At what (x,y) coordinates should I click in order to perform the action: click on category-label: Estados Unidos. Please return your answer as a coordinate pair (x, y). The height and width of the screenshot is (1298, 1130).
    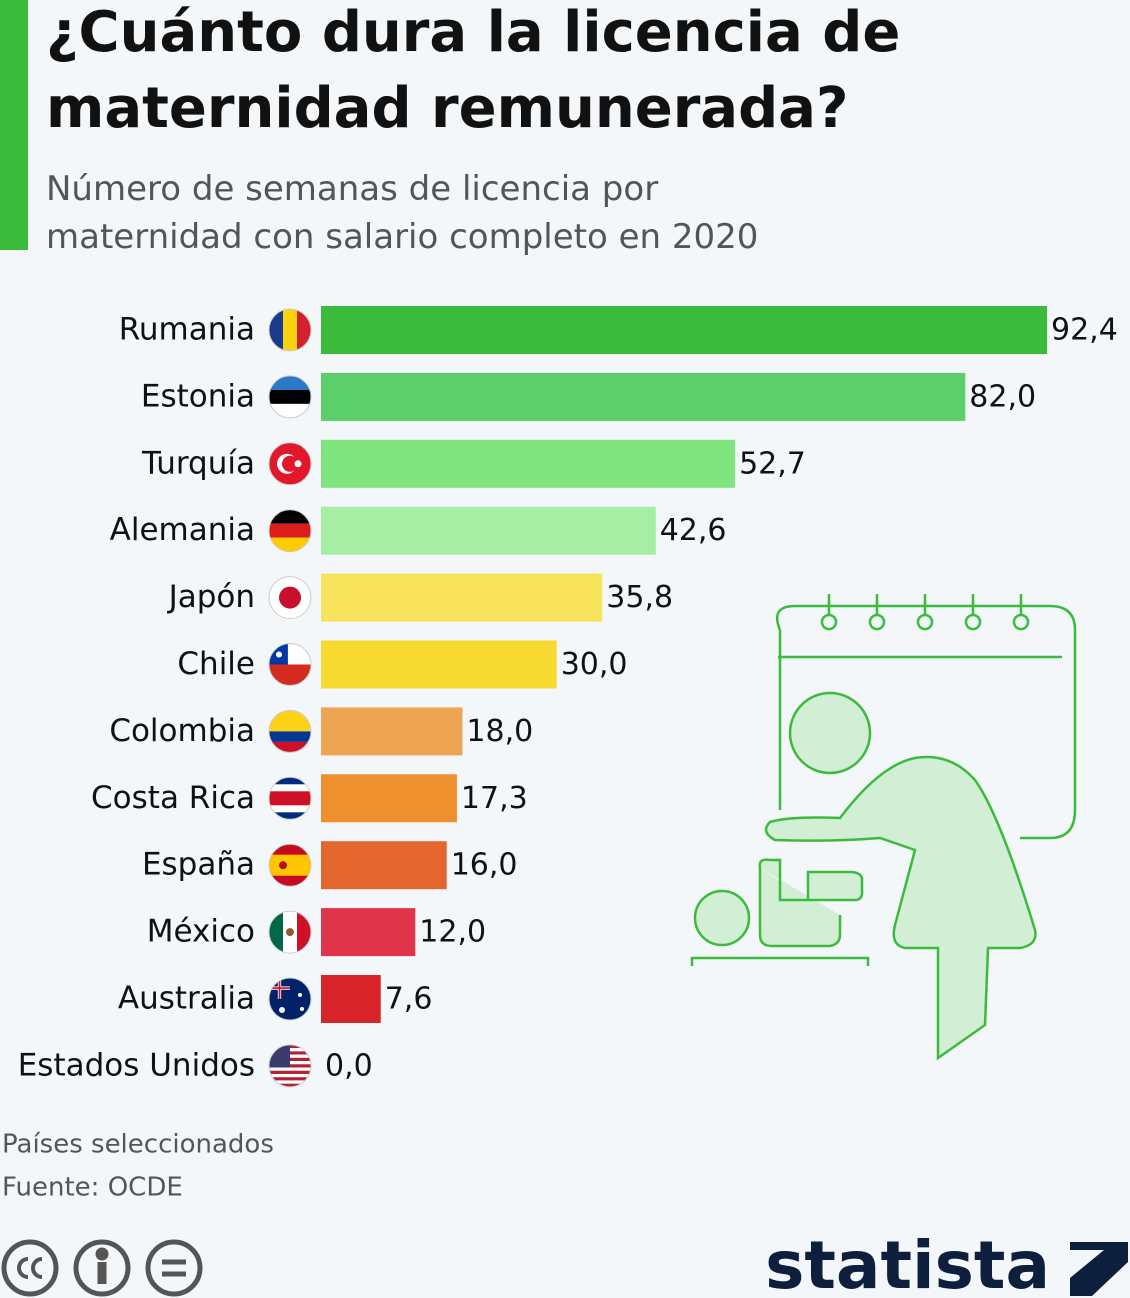
    Looking at the image, I should click on (136, 1065).